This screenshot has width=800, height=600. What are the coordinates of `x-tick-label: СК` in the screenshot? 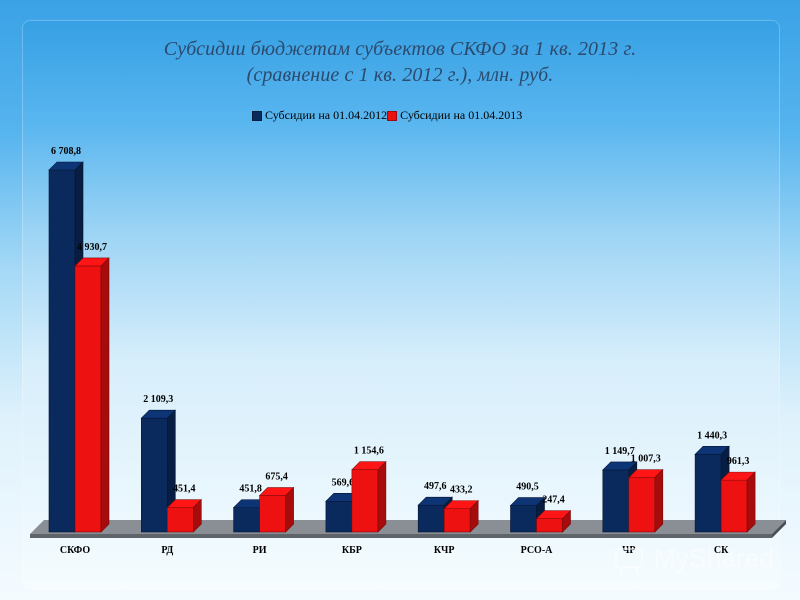 It's located at (721, 550).